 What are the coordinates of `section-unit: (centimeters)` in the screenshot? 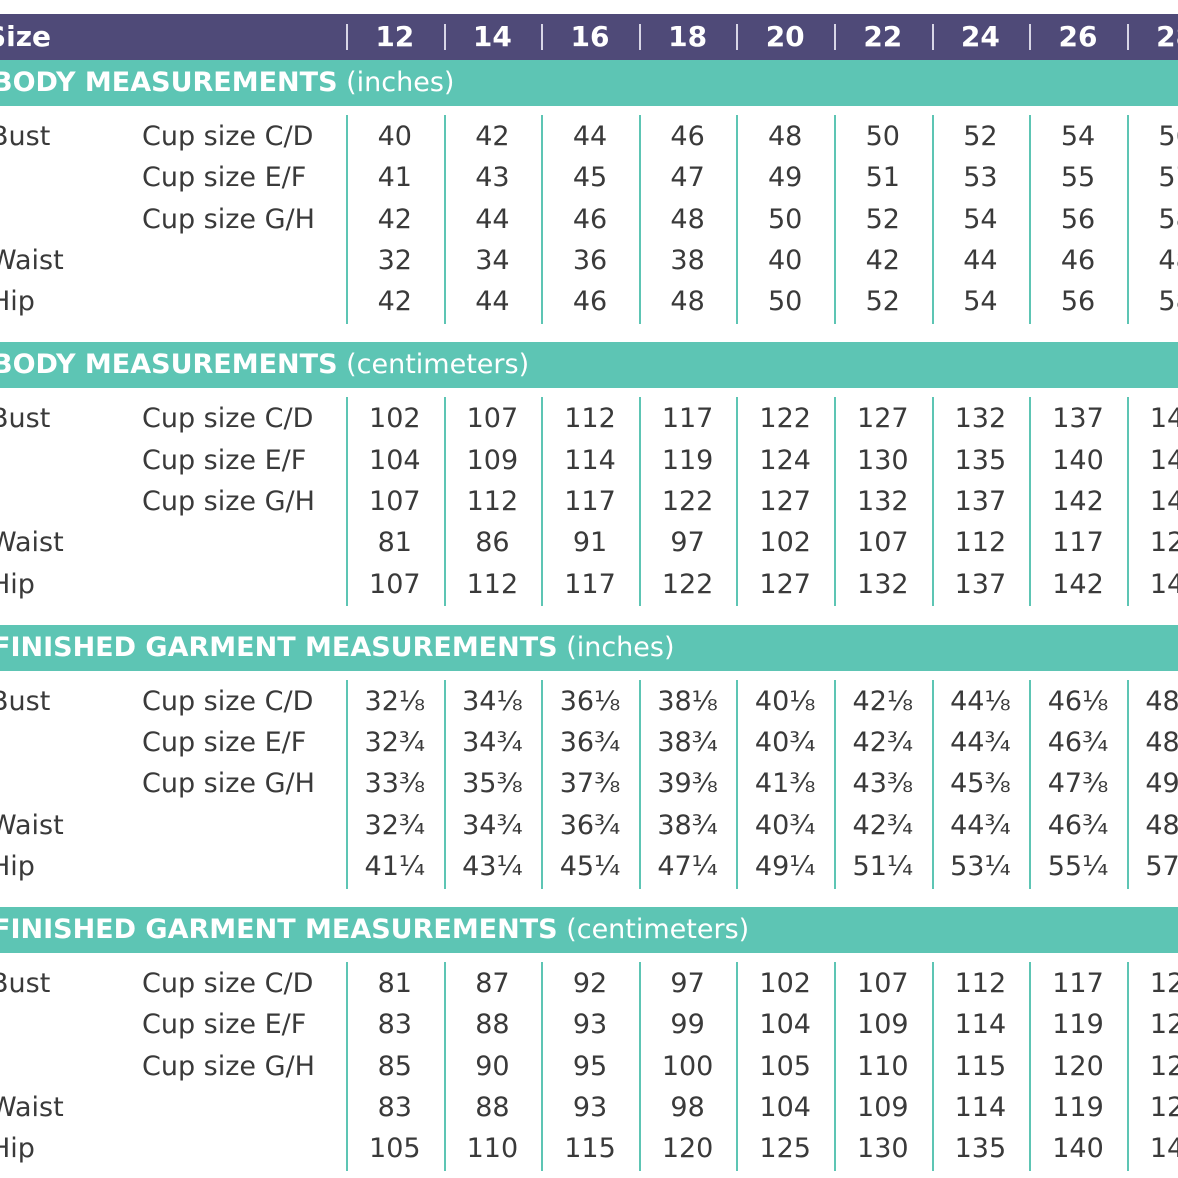 It's located at (658, 929).